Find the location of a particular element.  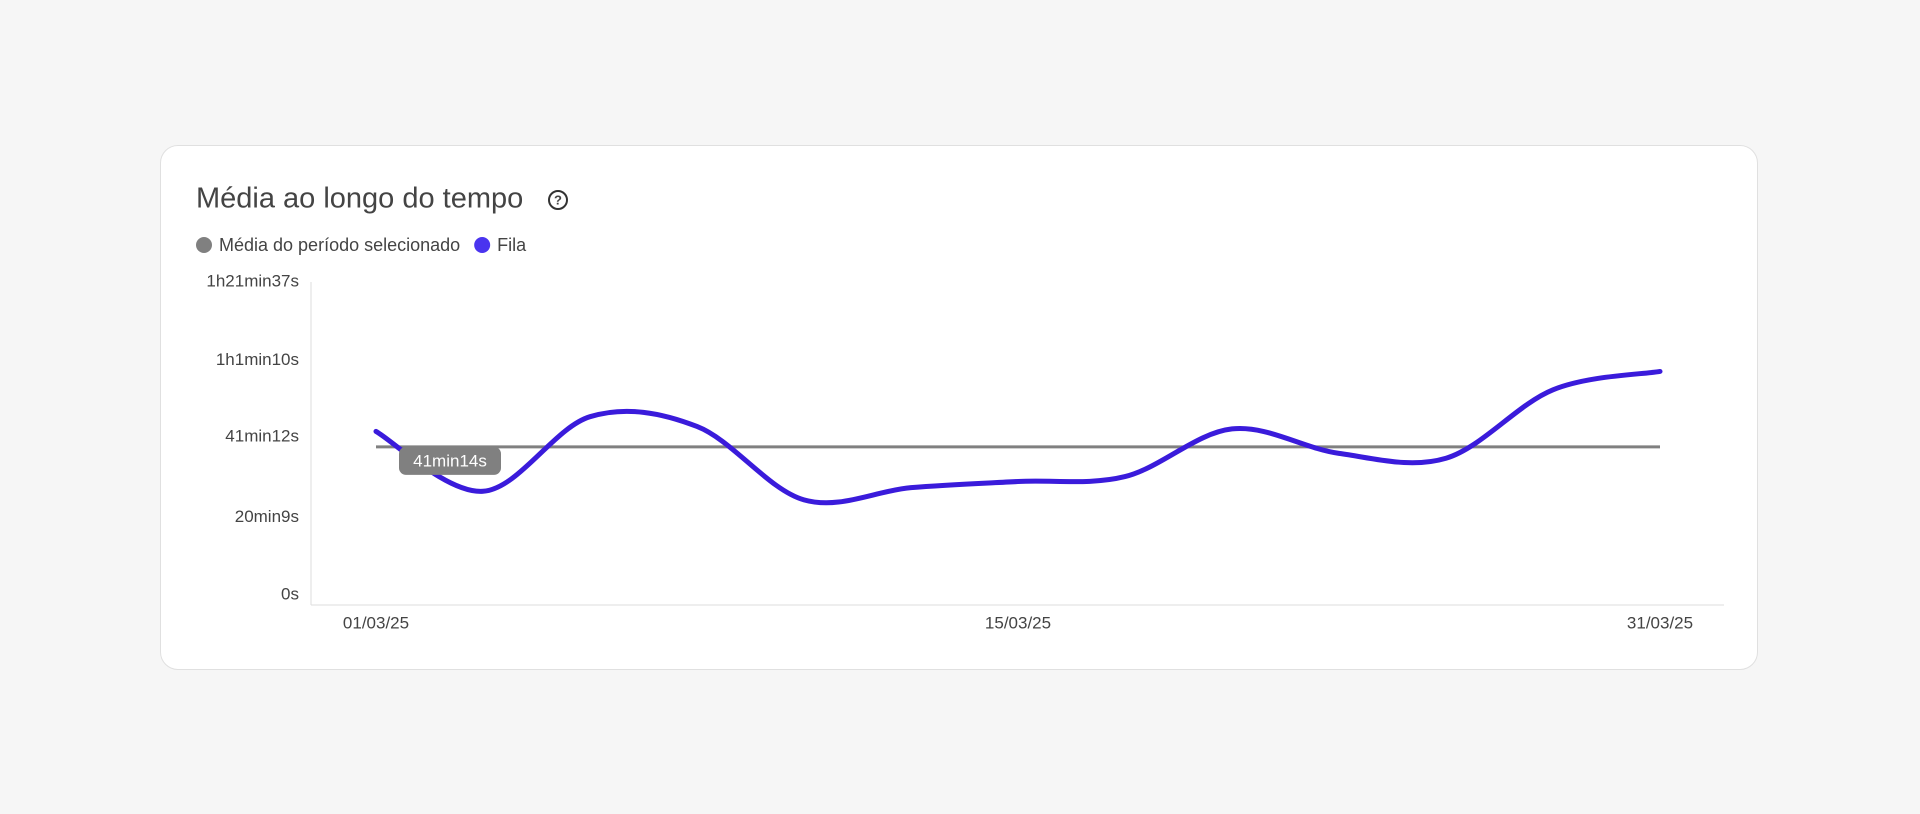

series-line is located at coordinates (1018, 437).